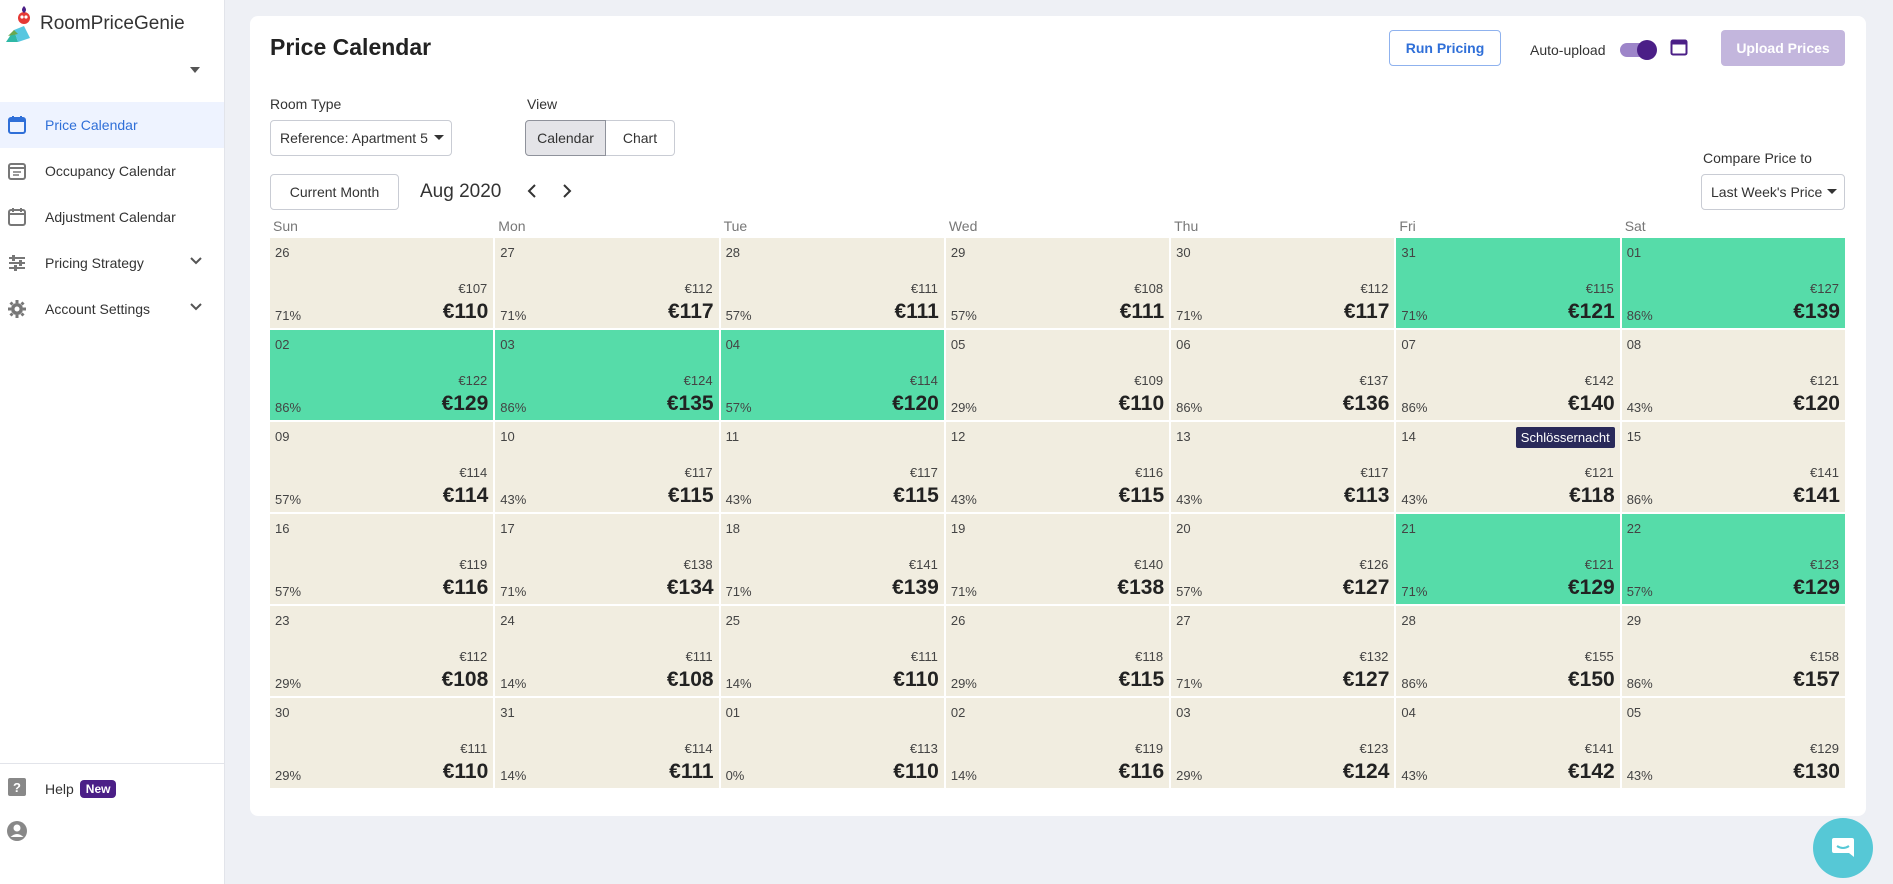 The image size is (1893, 884). What do you see at coordinates (1057, 743) in the screenshot?
I see `calendar-day-cell: 02 €119 14% €116` at bounding box center [1057, 743].